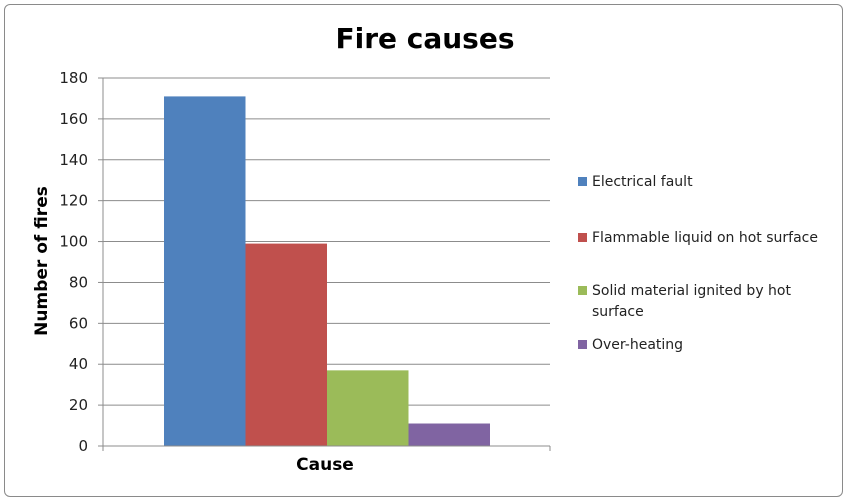  What do you see at coordinates (78, 323) in the screenshot?
I see `y-tick-label: 60` at bounding box center [78, 323].